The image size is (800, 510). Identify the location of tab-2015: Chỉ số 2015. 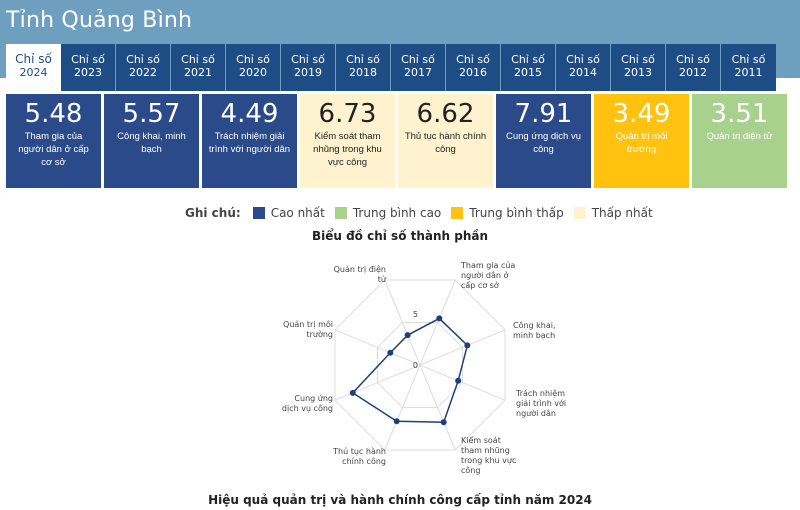
(528, 67).